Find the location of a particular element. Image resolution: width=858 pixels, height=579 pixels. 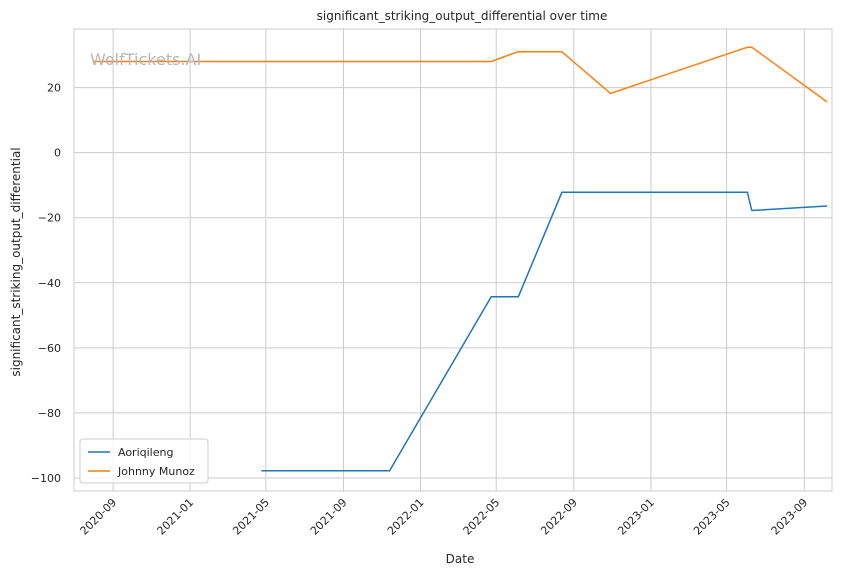

legend-box is located at coordinates (144, 461).